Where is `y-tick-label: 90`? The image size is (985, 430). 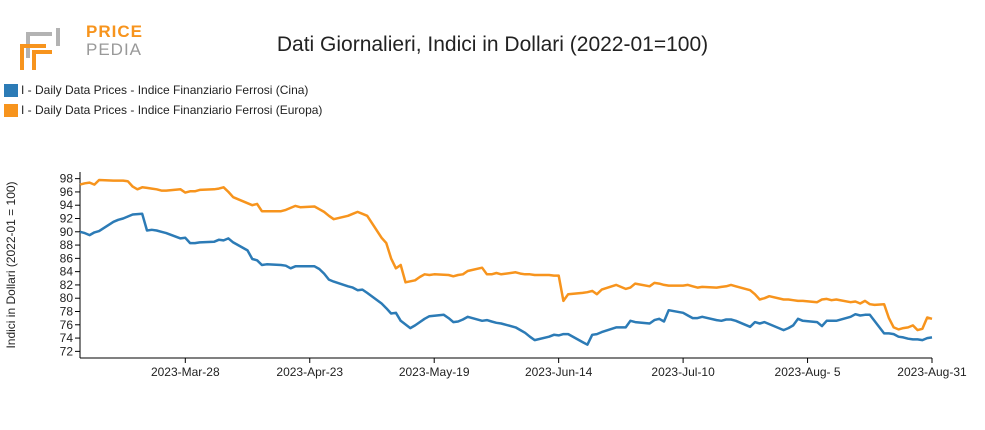 y-tick-label: 90 is located at coordinates (67, 232).